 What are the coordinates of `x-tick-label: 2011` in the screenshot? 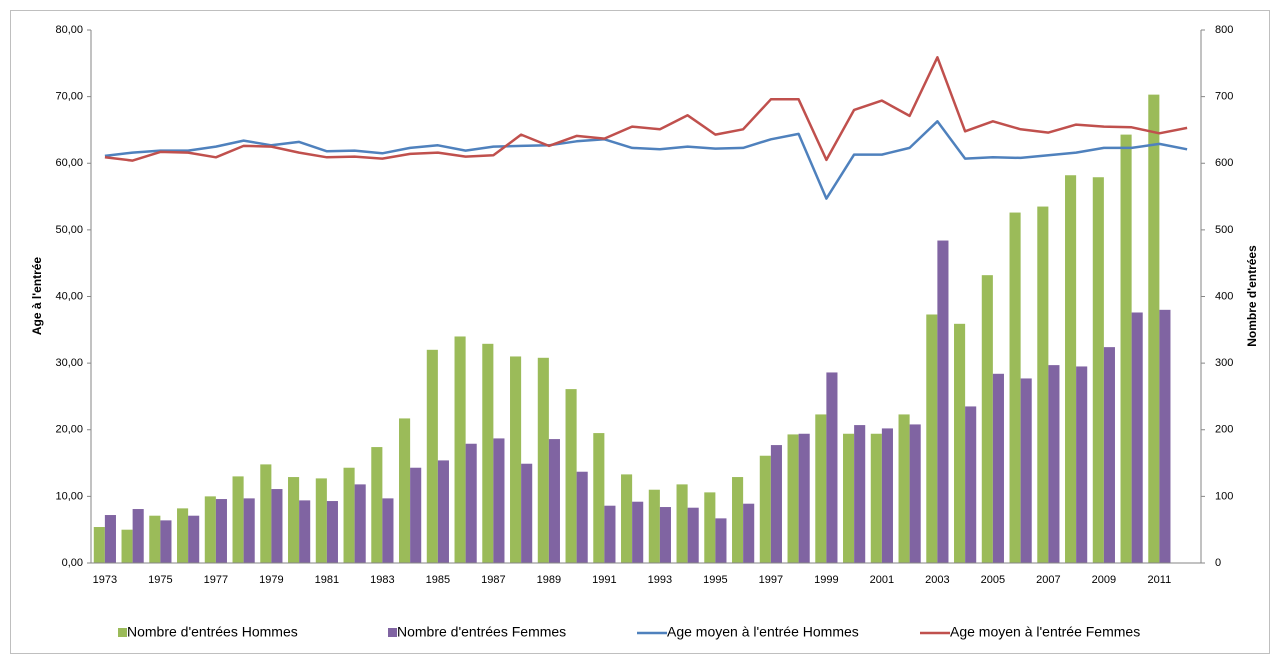 It's located at (1160, 580).